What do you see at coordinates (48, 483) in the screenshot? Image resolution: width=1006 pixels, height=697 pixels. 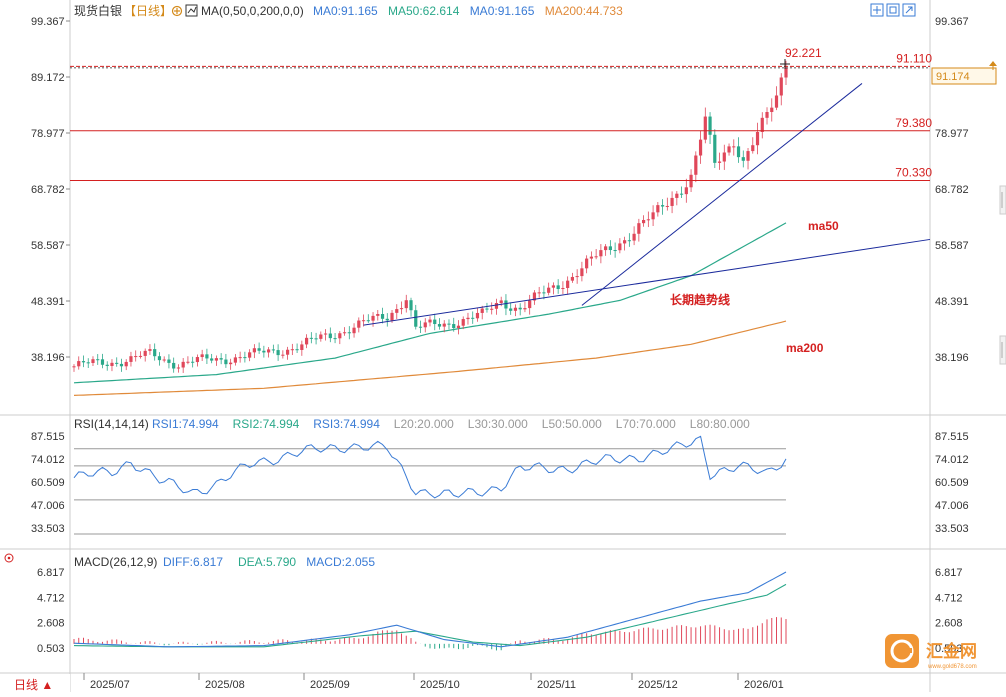 I see `rsi-tick-left-2: 60.509` at bounding box center [48, 483].